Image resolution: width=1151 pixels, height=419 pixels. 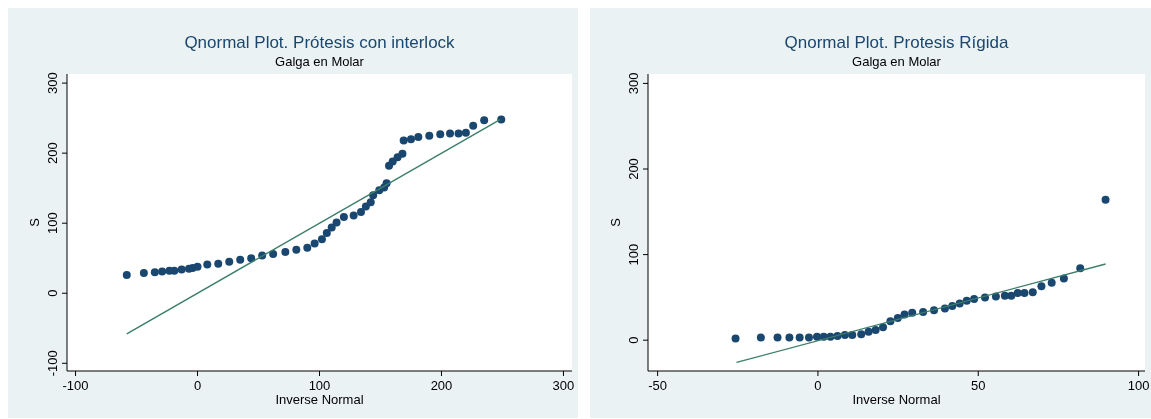 What do you see at coordinates (563, 385) in the screenshot?
I see `x-tick-label: 300` at bounding box center [563, 385].